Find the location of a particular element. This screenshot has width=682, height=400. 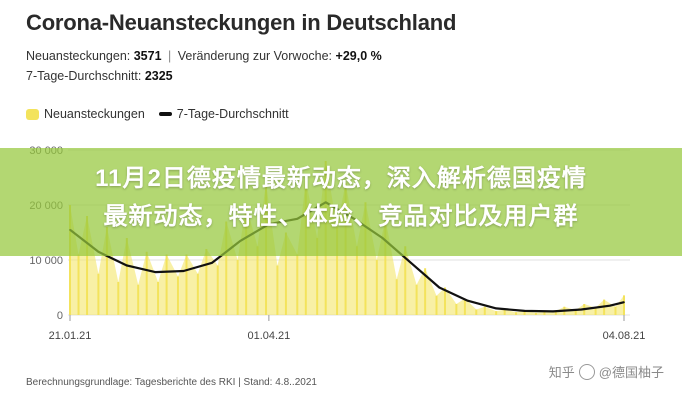

legend-item-line: 7-Tage-Durchschnitt is located at coordinates (223, 114).